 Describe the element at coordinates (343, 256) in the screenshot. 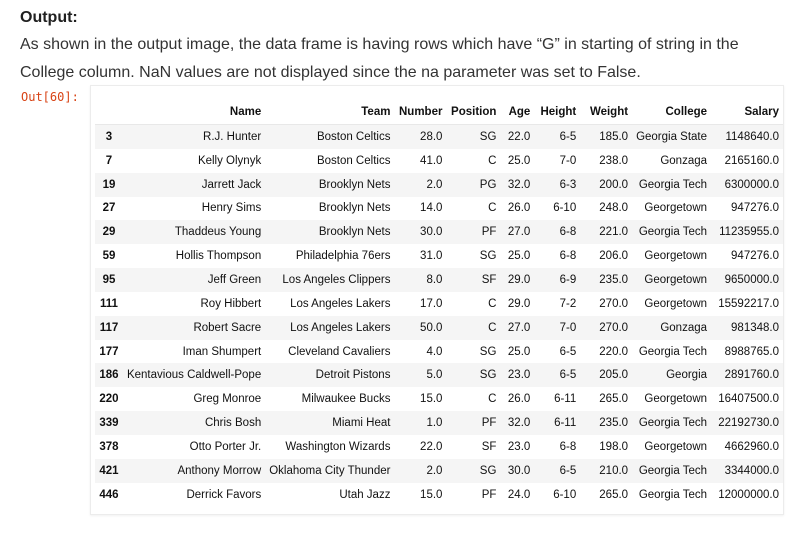

I see `cell-team: Philadelphia 76ers` at that location.